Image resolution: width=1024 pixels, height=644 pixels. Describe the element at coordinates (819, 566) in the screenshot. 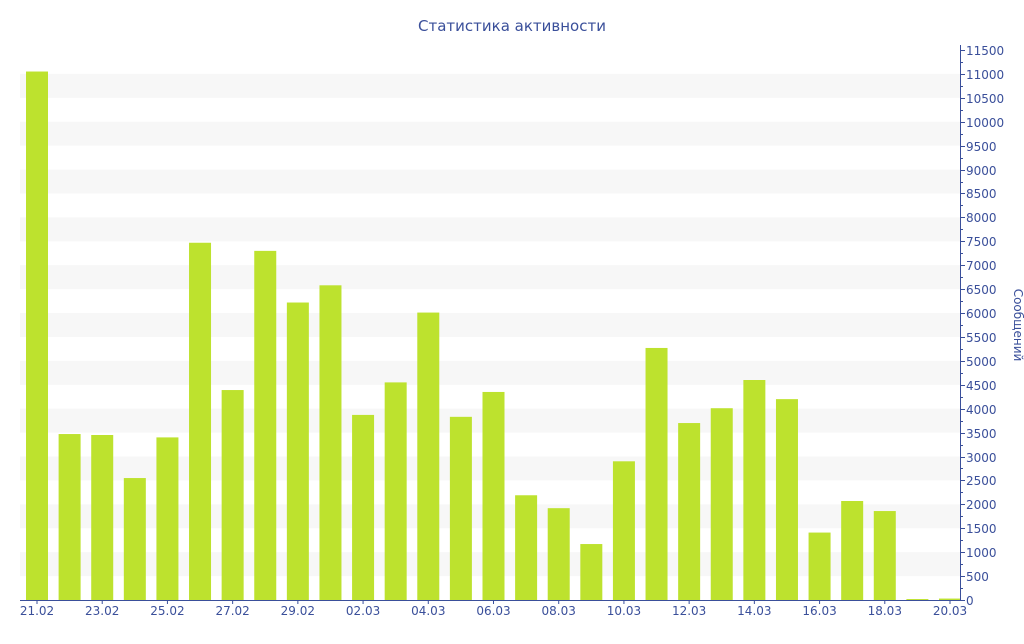

I see `bar-16.03: 16.03: 1410` at that location.